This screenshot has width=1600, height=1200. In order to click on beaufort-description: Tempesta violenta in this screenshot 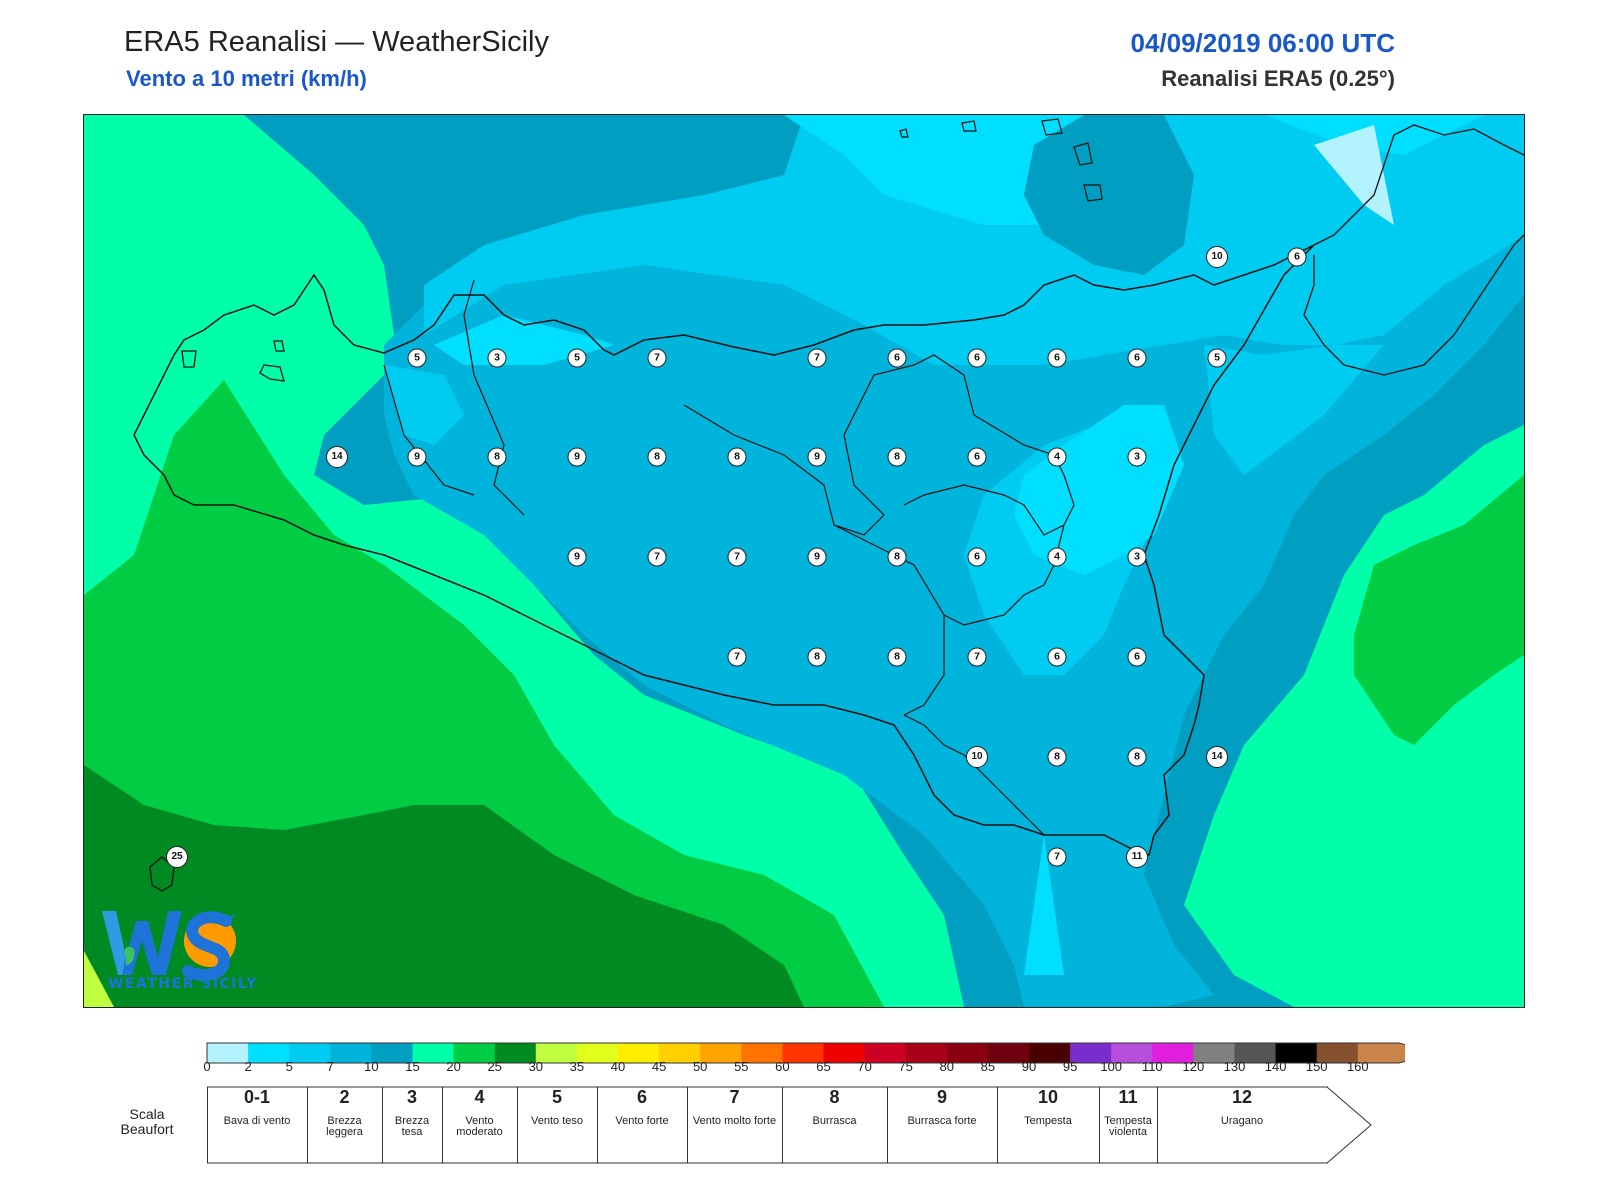, I will do `click(1128, 1126)`.